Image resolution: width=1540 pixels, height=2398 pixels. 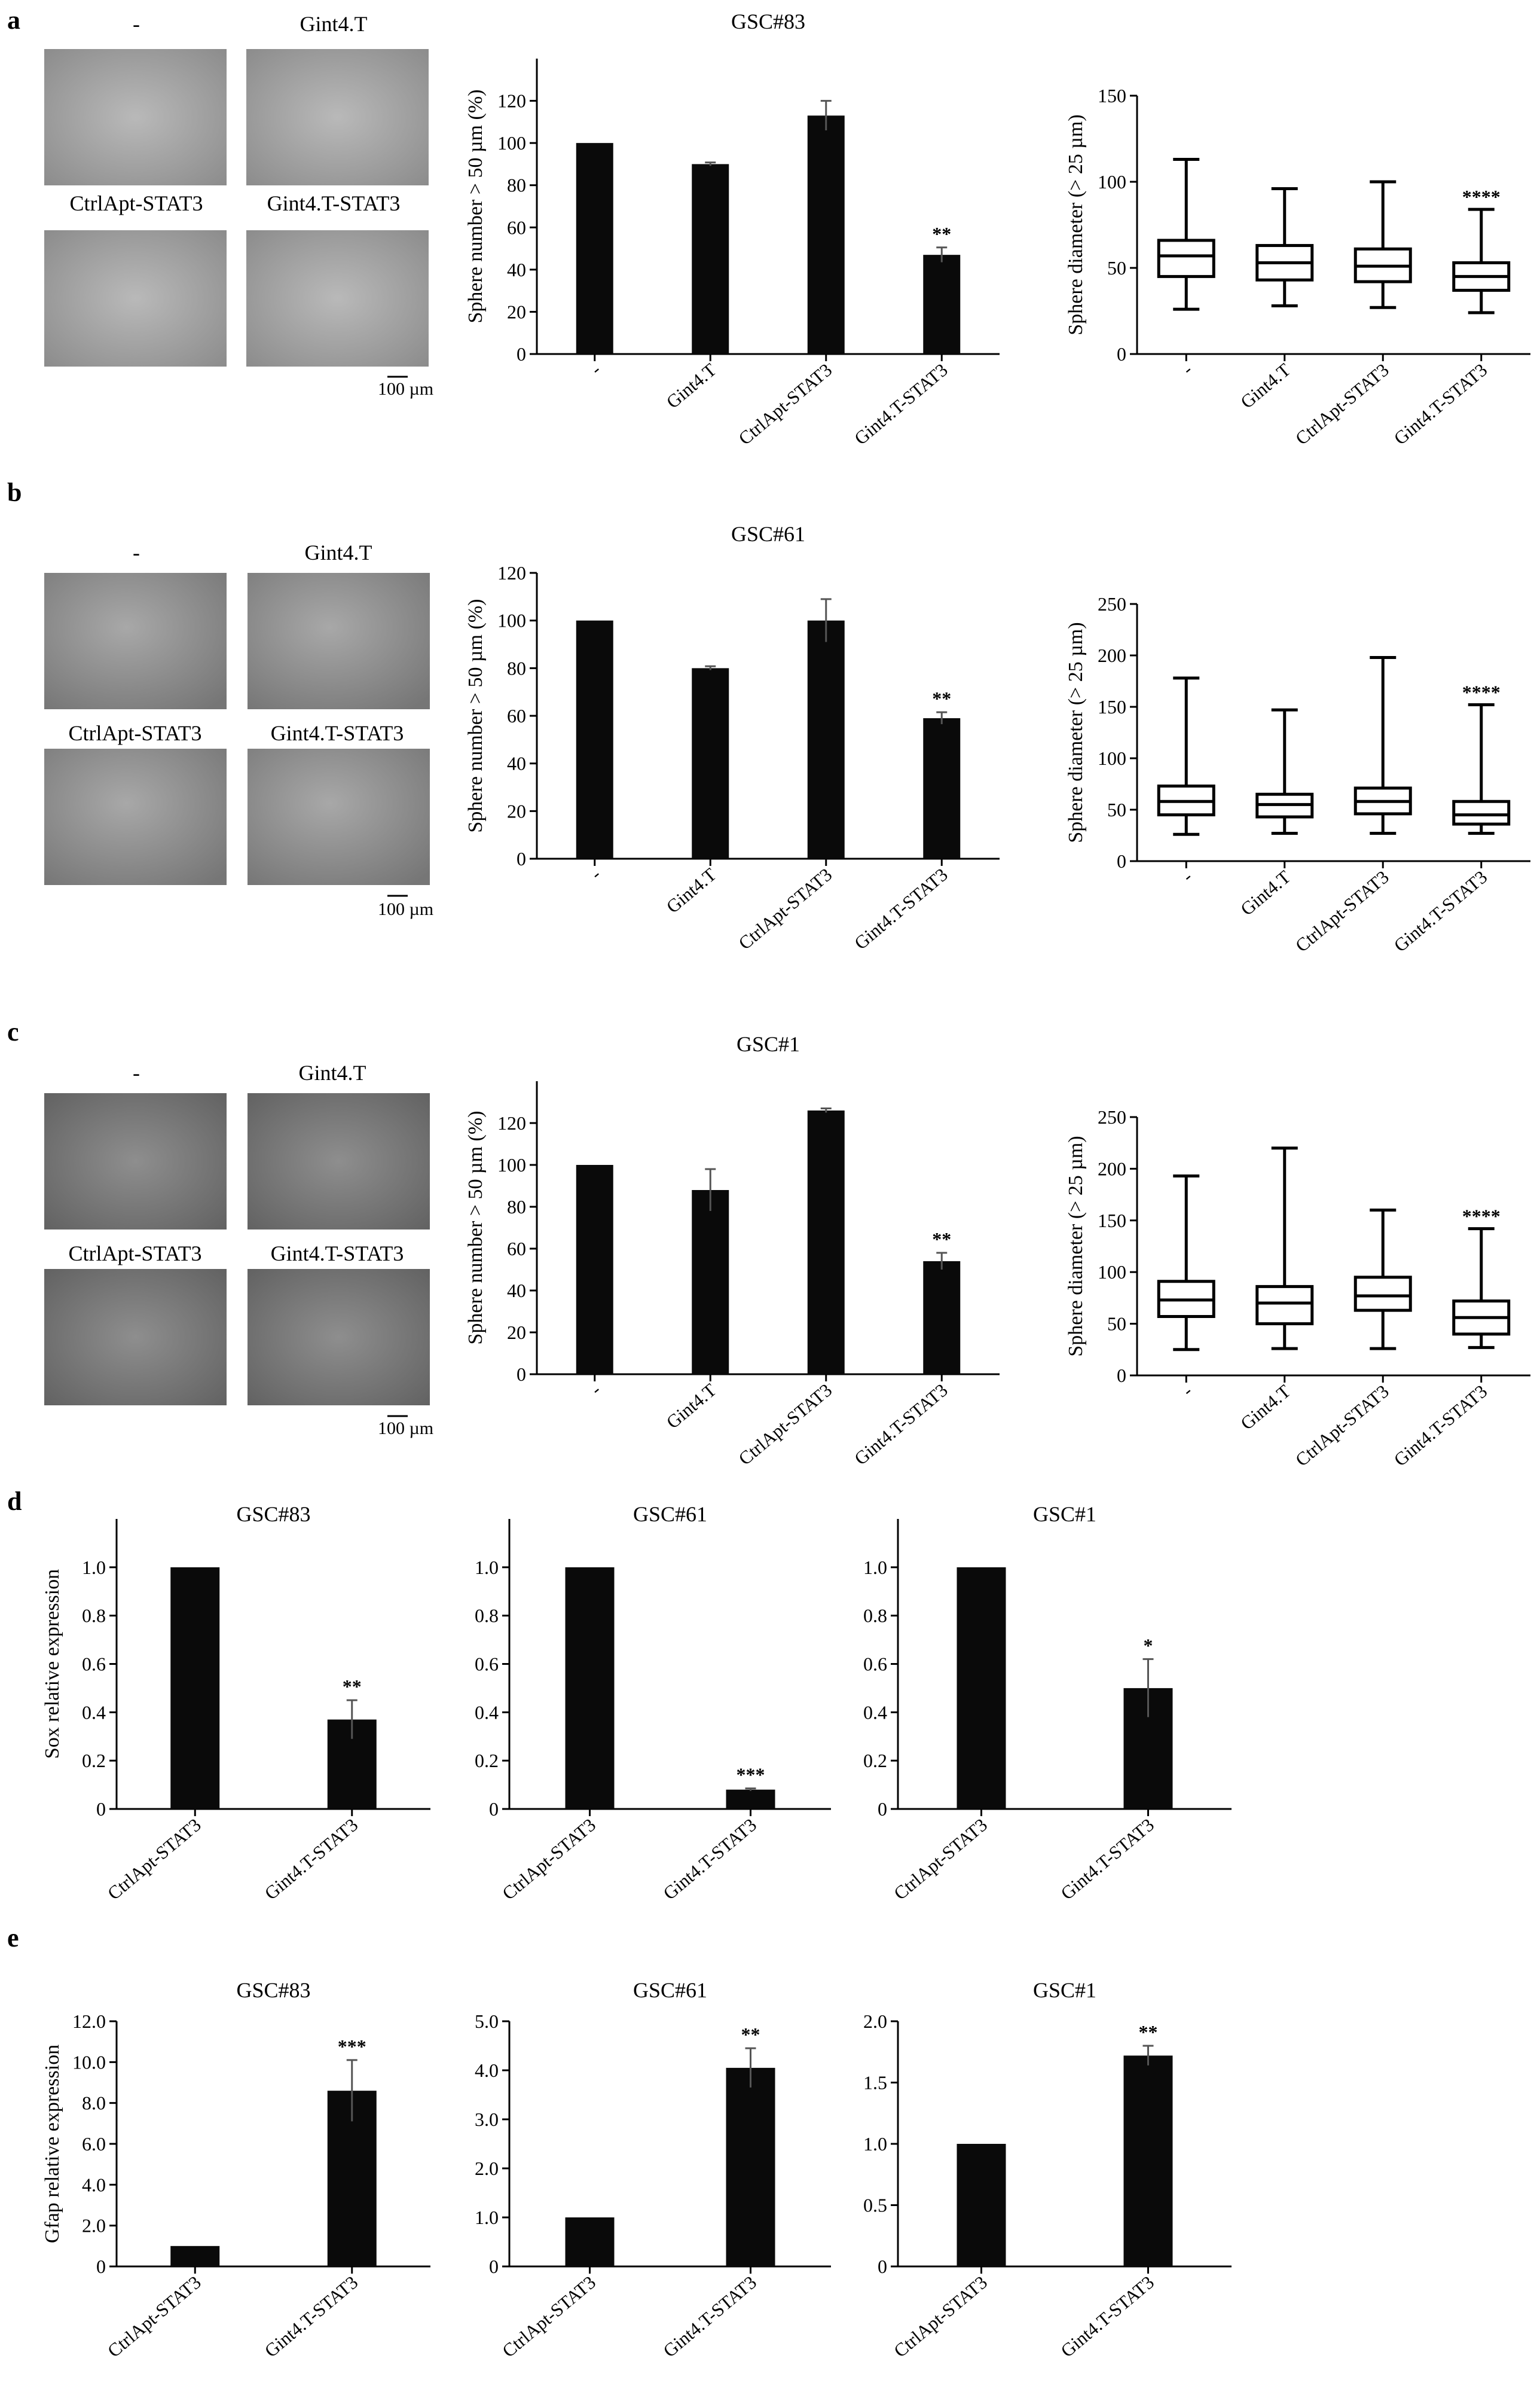 I want to click on y-axis-label: Sox relative expression, so click(x=52, y=1664).